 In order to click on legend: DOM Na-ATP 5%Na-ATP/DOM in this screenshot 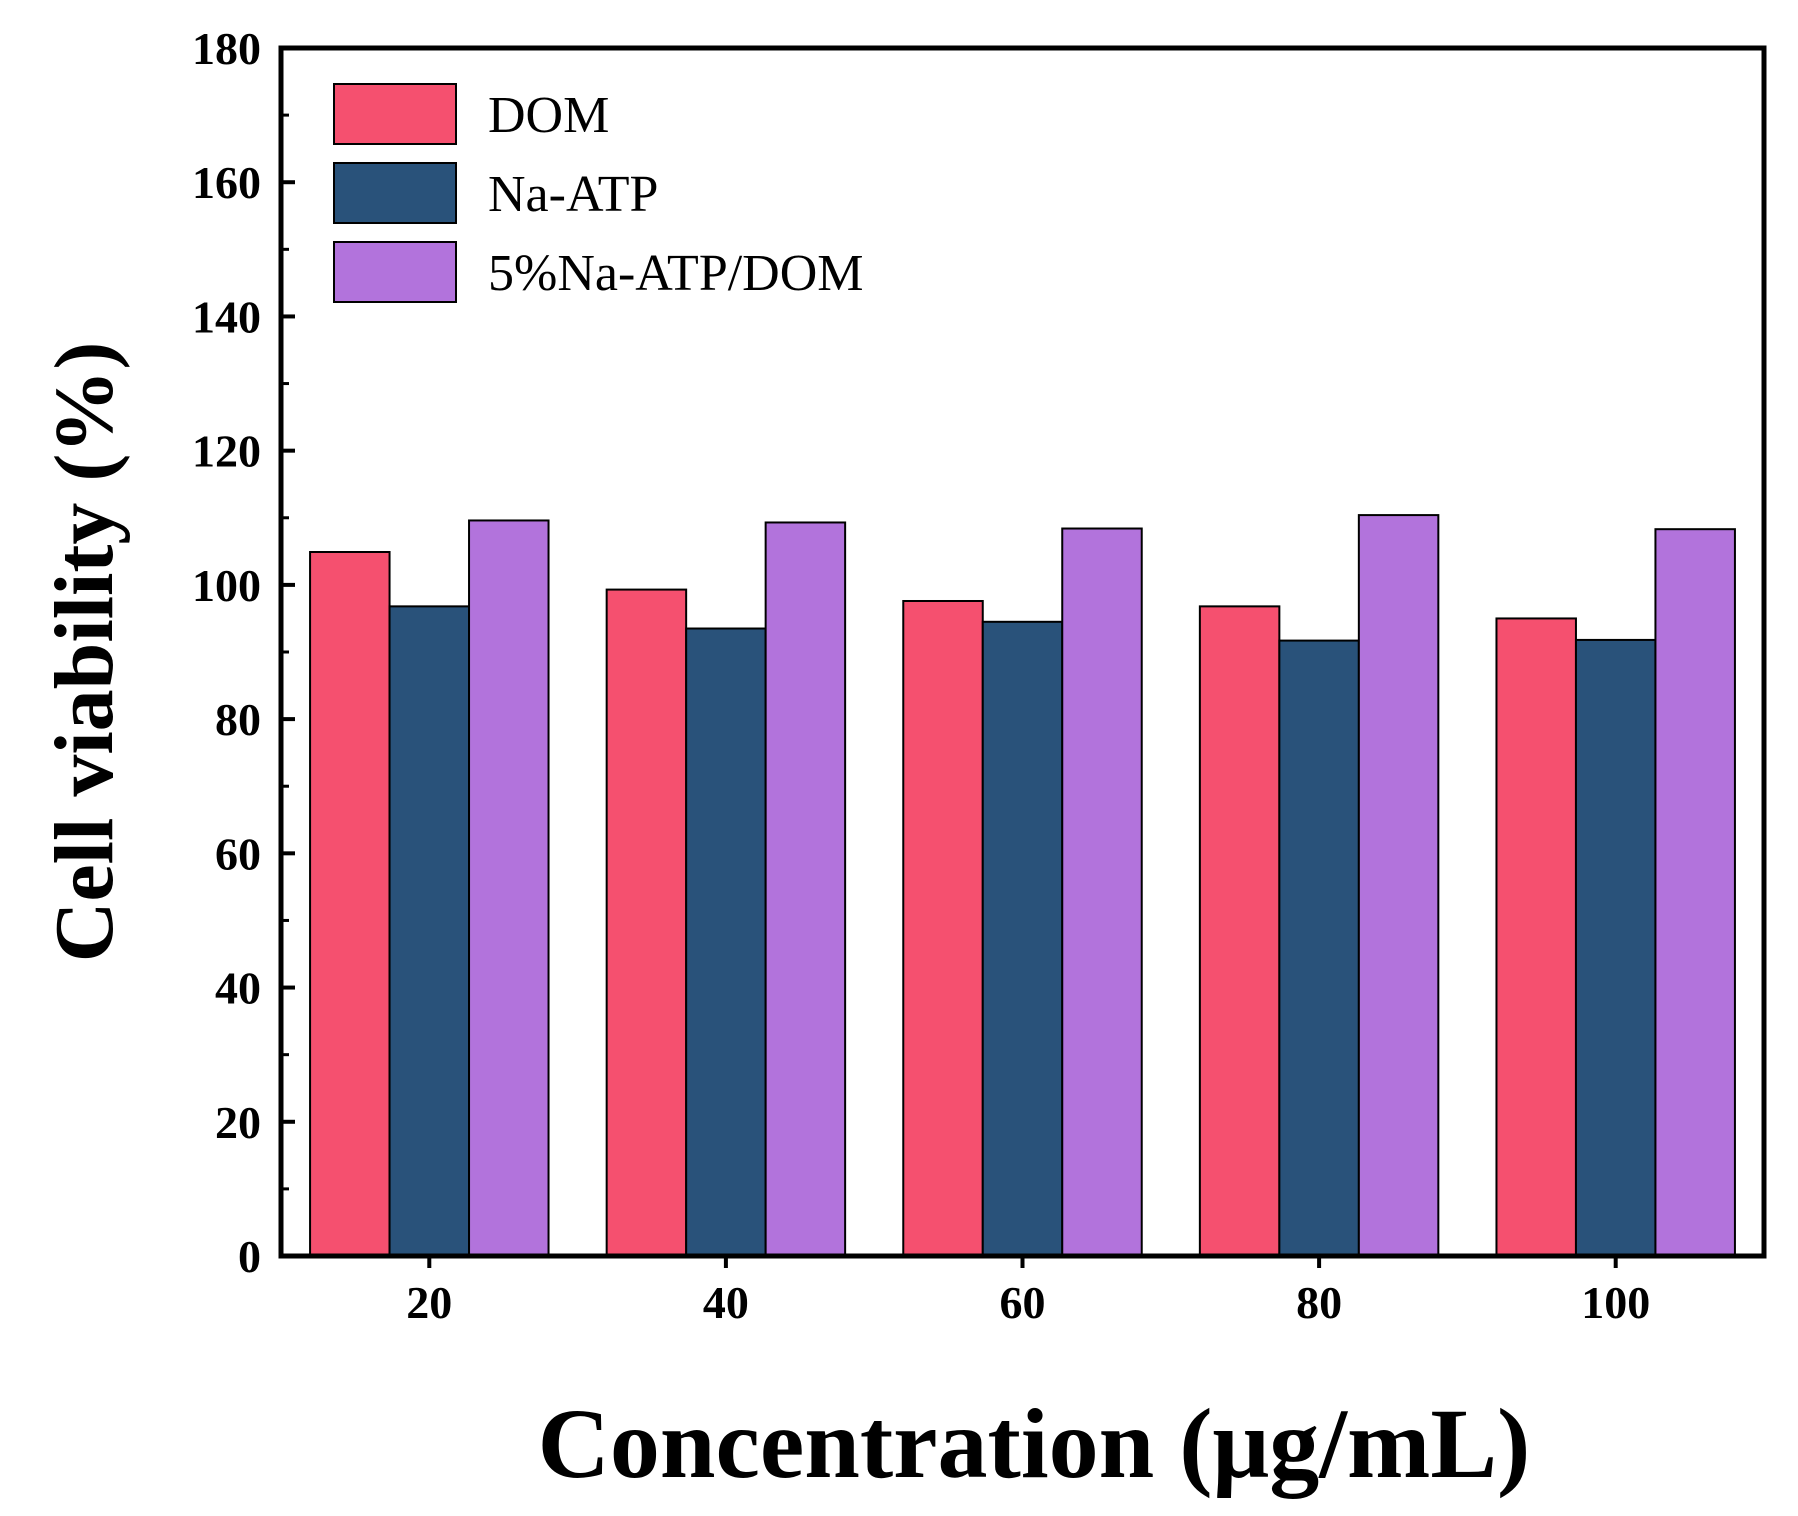, I will do `click(598, 193)`.